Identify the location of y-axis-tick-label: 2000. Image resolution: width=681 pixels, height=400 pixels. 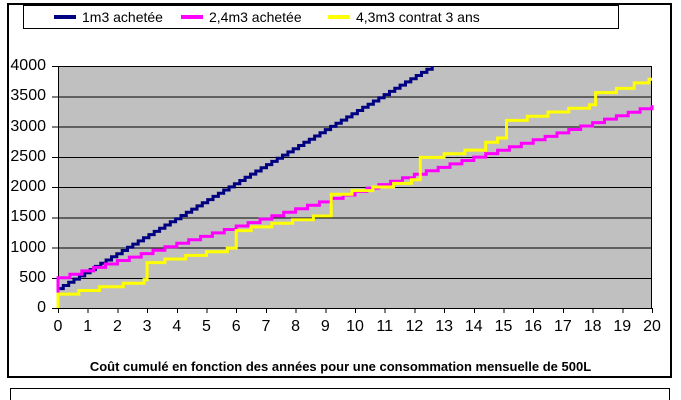
(28, 186).